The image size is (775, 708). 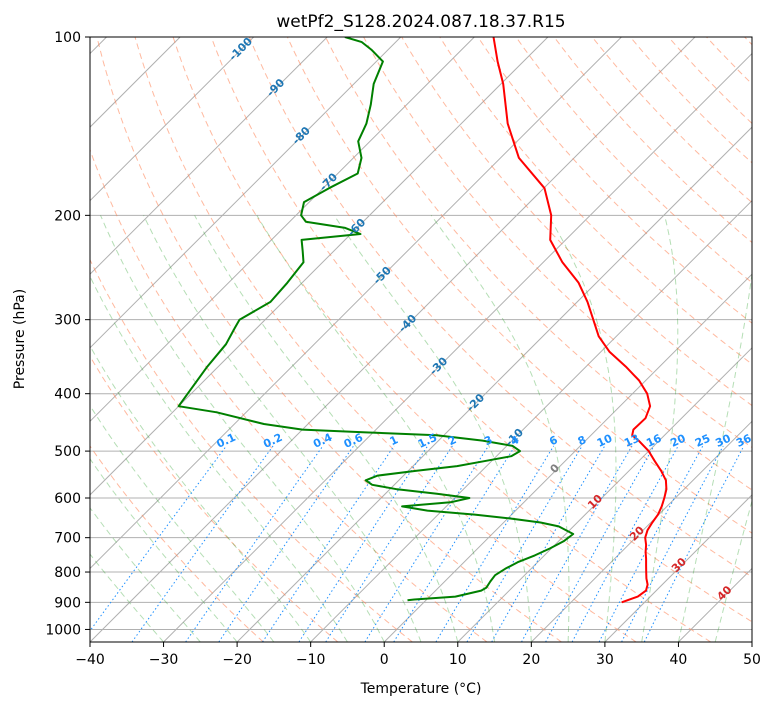 What do you see at coordinates (488, 440) in the screenshot?
I see `mixing-ratio-label: 3` at bounding box center [488, 440].